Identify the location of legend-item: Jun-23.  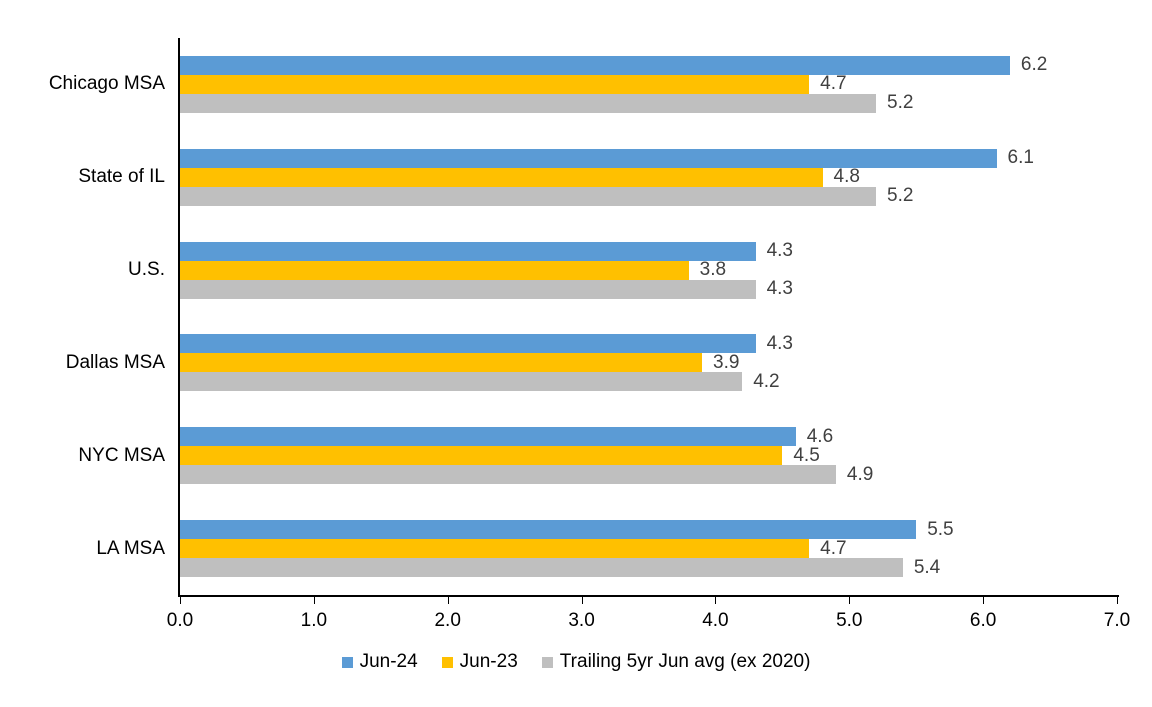
(479, 662).